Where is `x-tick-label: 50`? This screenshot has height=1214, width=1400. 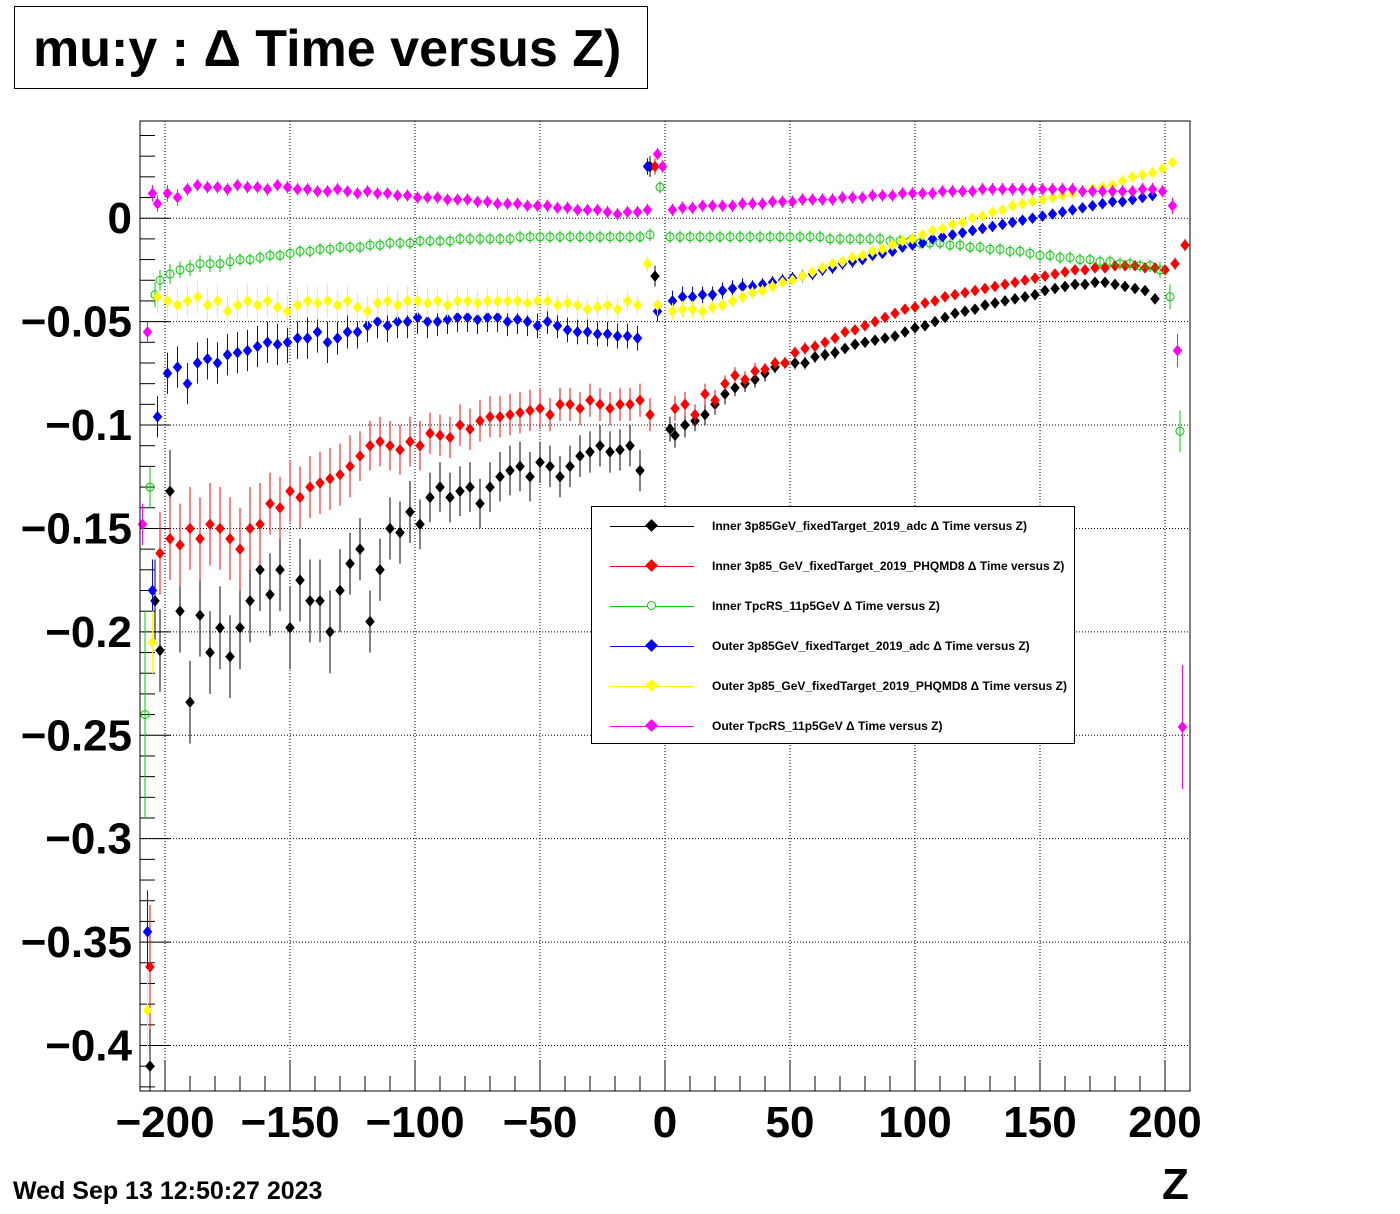
x-tick-label: 50 is located at coordinates (790, 1122).